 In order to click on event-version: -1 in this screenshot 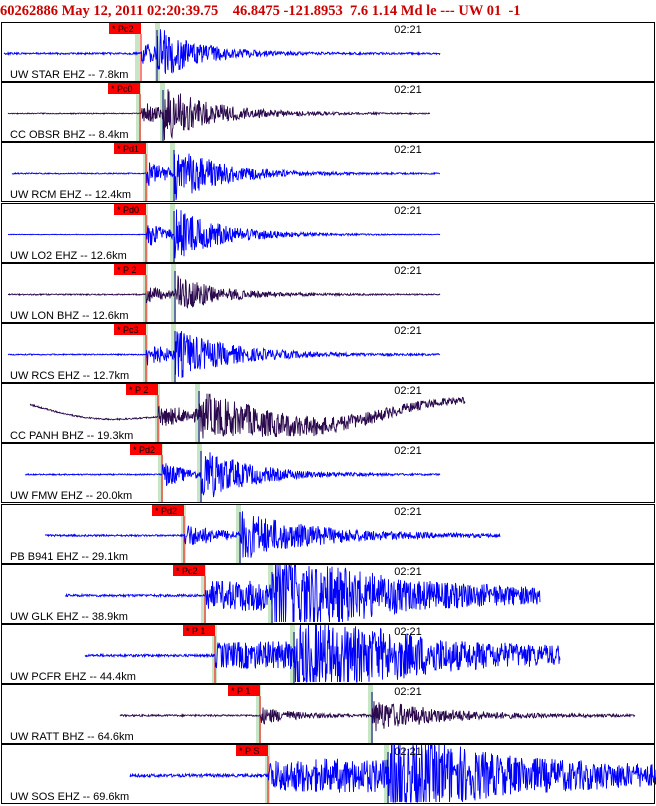, I will do `click(514, 11)`.